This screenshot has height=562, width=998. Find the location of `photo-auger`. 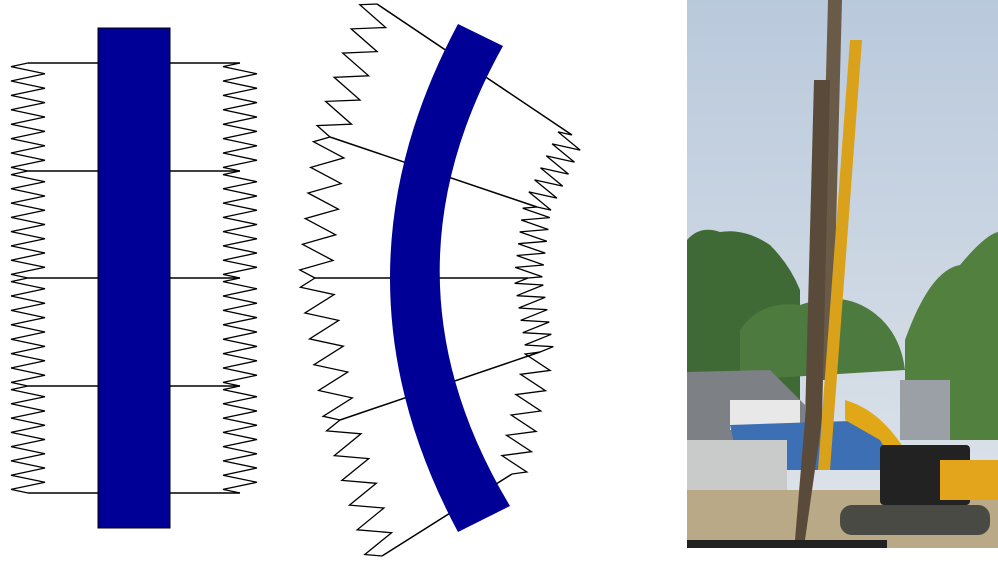

photo-auger is located at coordinates (812, 310).